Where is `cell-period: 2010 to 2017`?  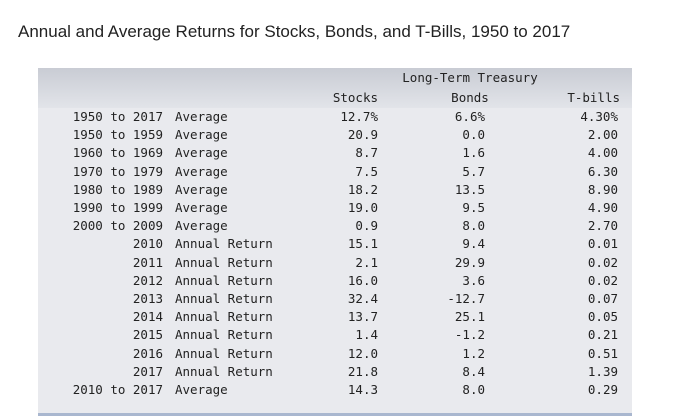 cell-period: 2010 to 2017 is located at coordinates (117, 389).